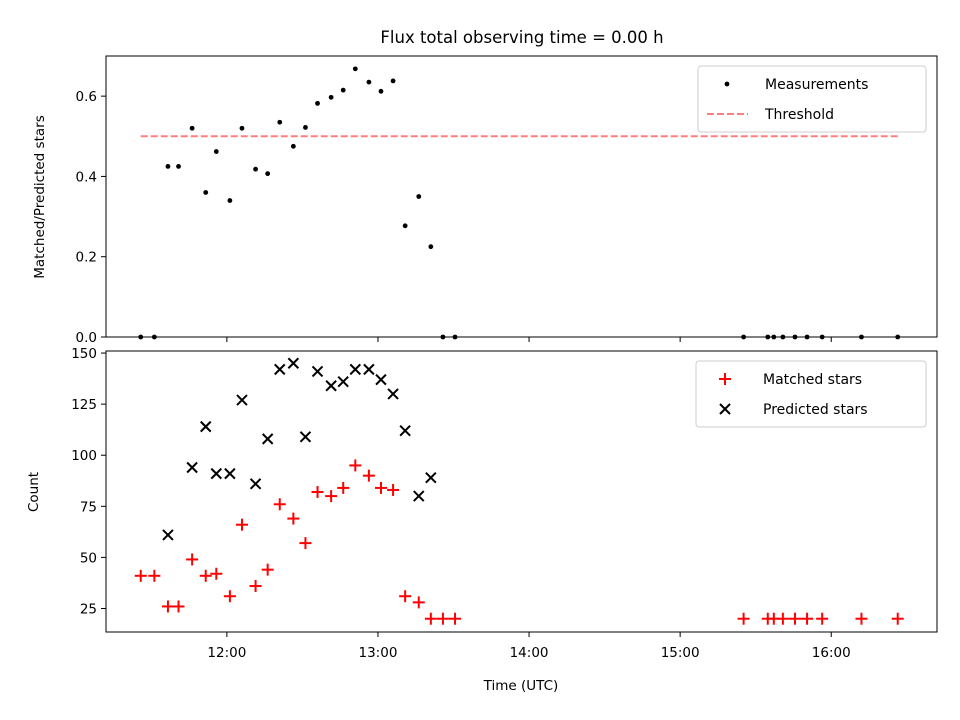  Describe the element at coordinates (529, 646) in the screenshot. I see `panel-count-xticks: 12:00 13:00 14:00 15:00 16:00` at that location.